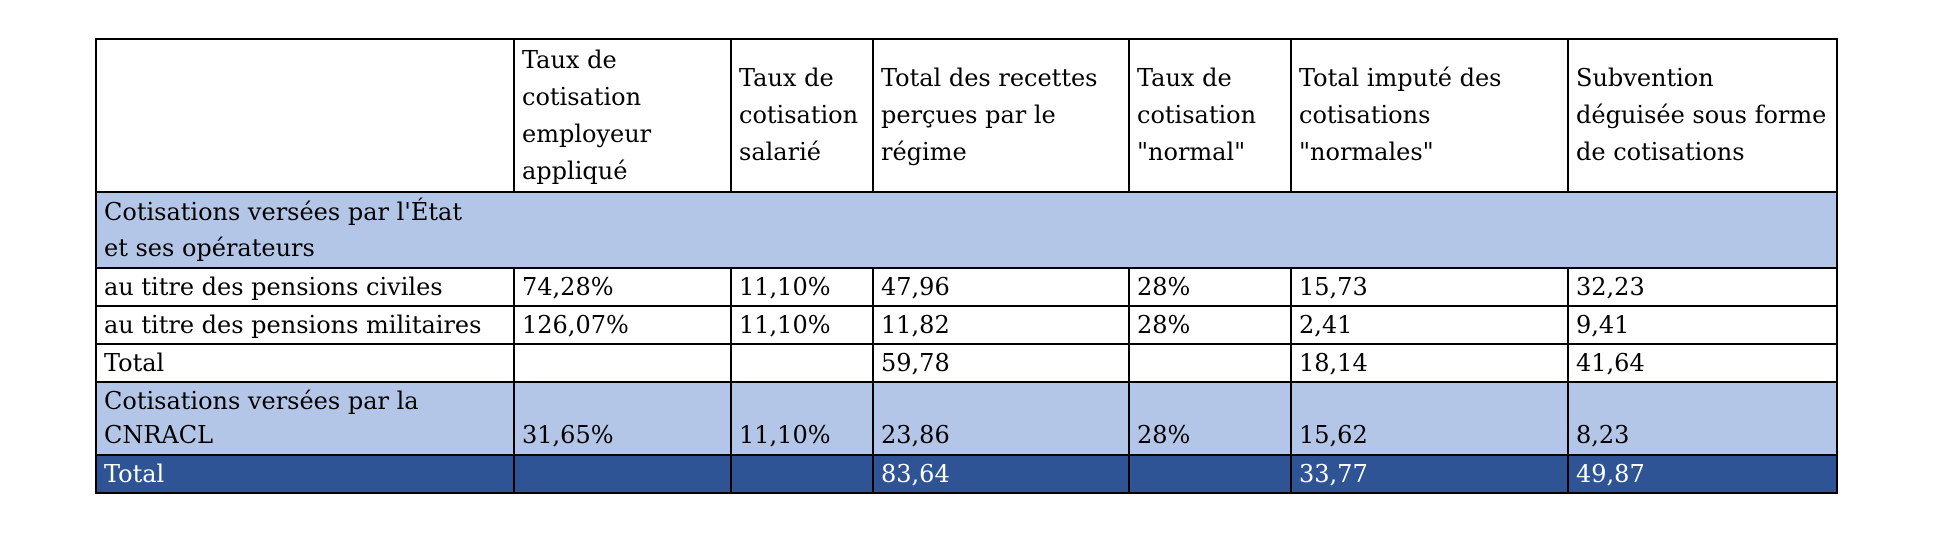 The width and height of the screenshot is (1954, 549). What do you see at coordinates (1001, 418) in the screenshot?
I see `cell-recettes: 23,86` at bounding box center [1001, 418].